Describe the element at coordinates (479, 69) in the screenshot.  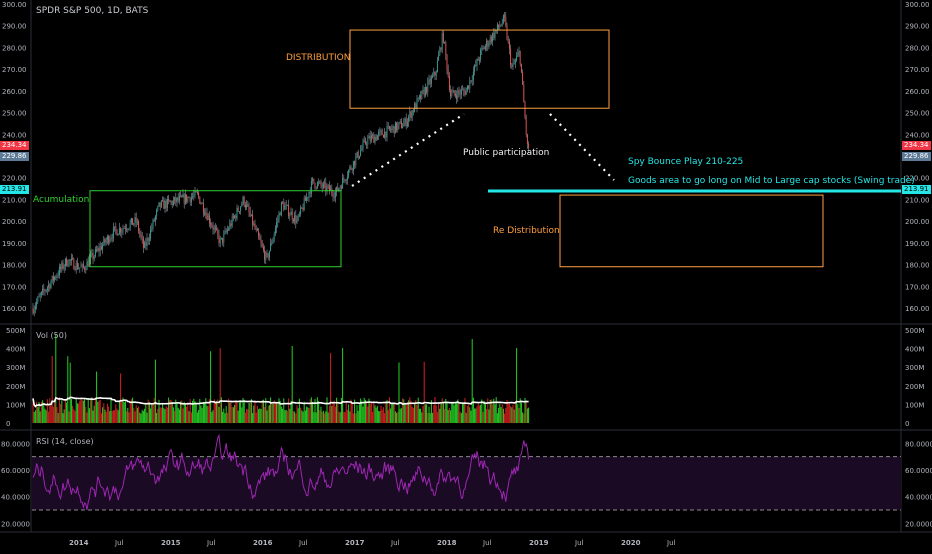
I see `distribution-zone-box` at that location.